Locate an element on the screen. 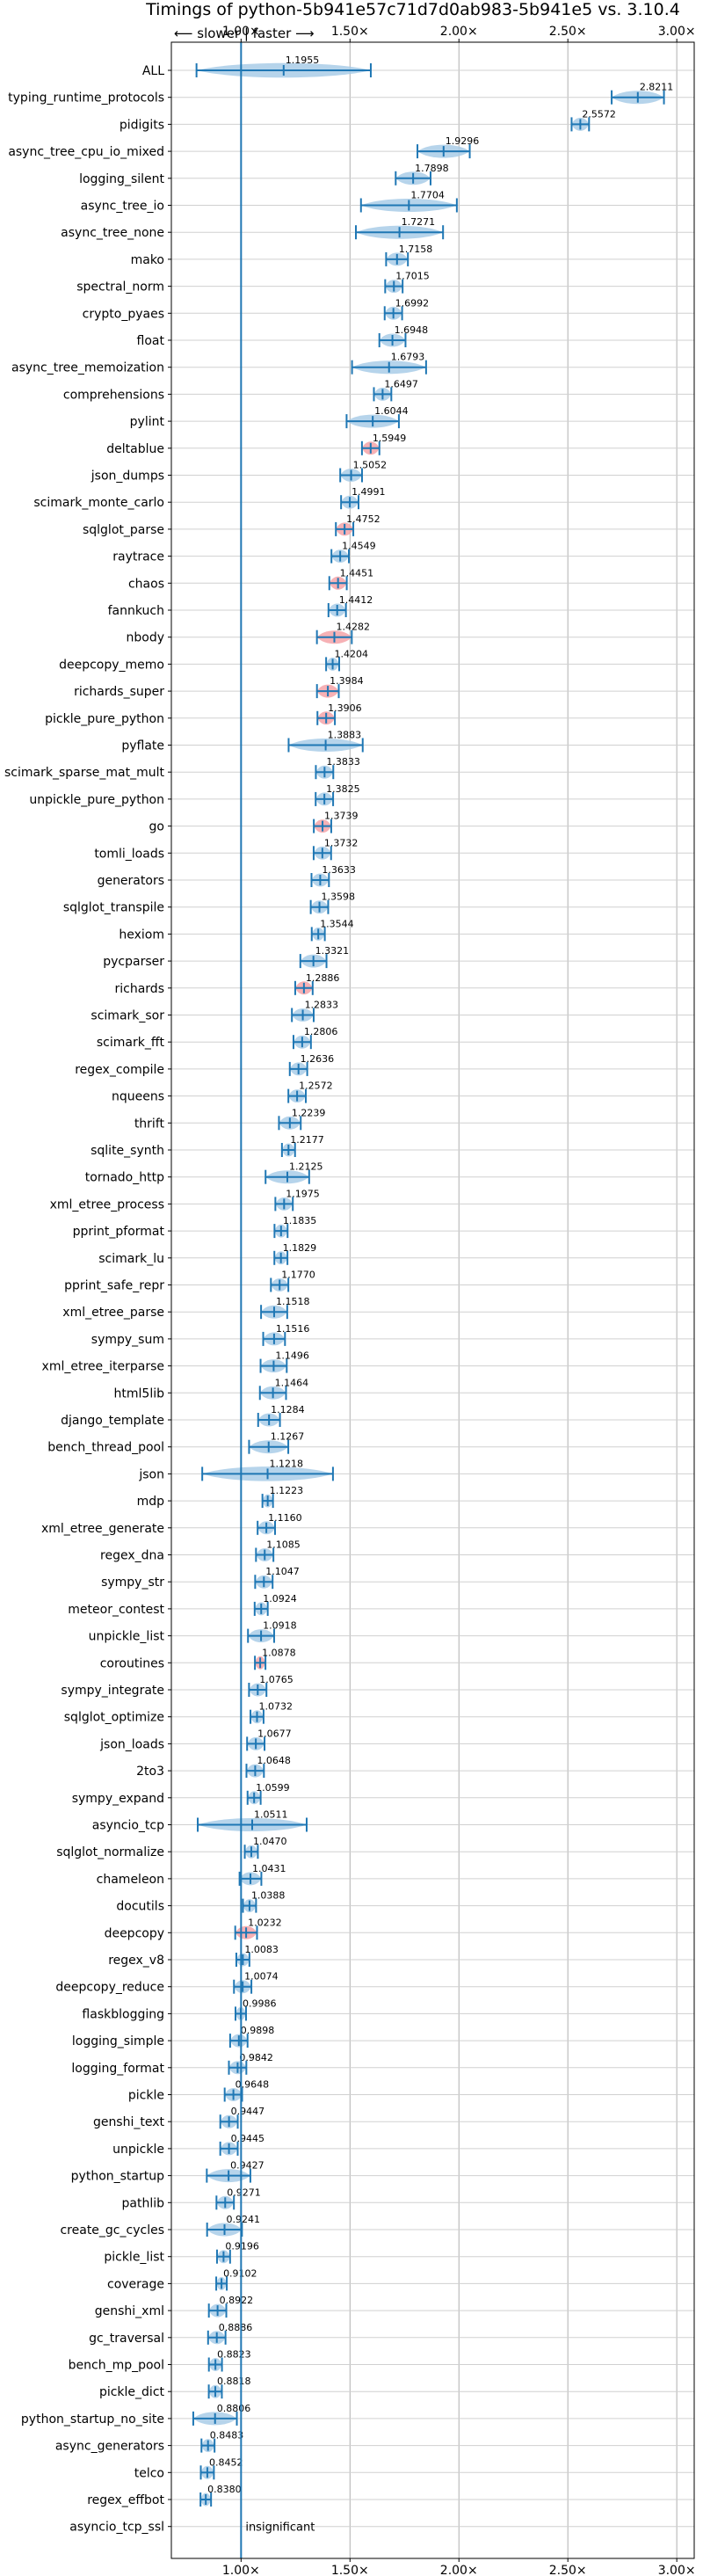  value-label: 0.8886 is located at coordinates (236, 2327).